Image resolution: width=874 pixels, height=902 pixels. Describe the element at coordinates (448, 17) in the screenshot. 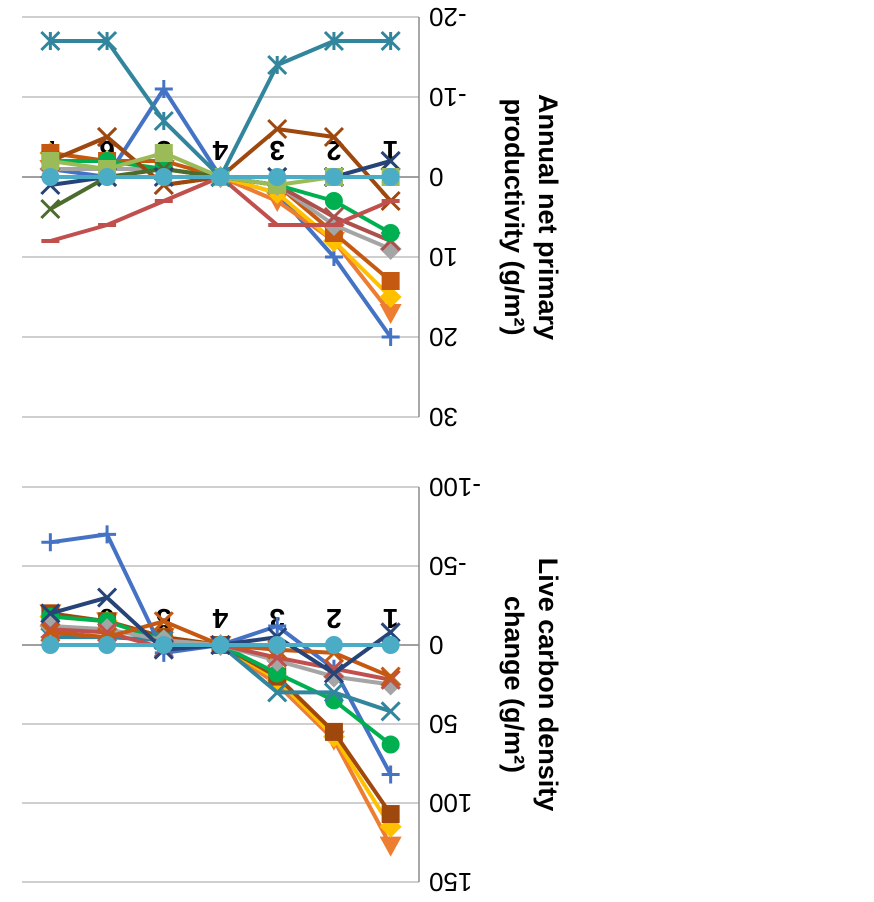

I see `y-tick-label: -20` at that location.